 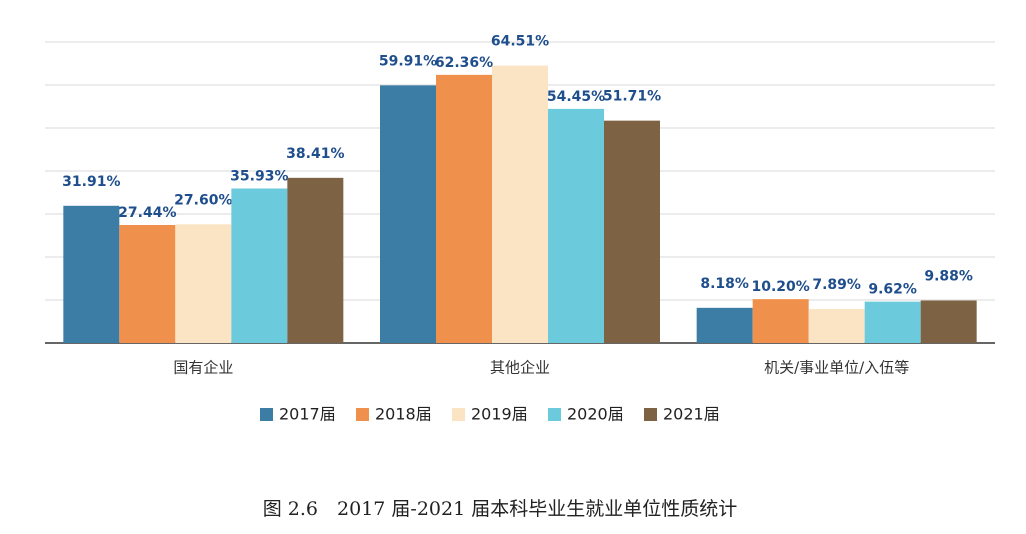 I want to click on value-label: 64.51%, so click(x=520, y=42).